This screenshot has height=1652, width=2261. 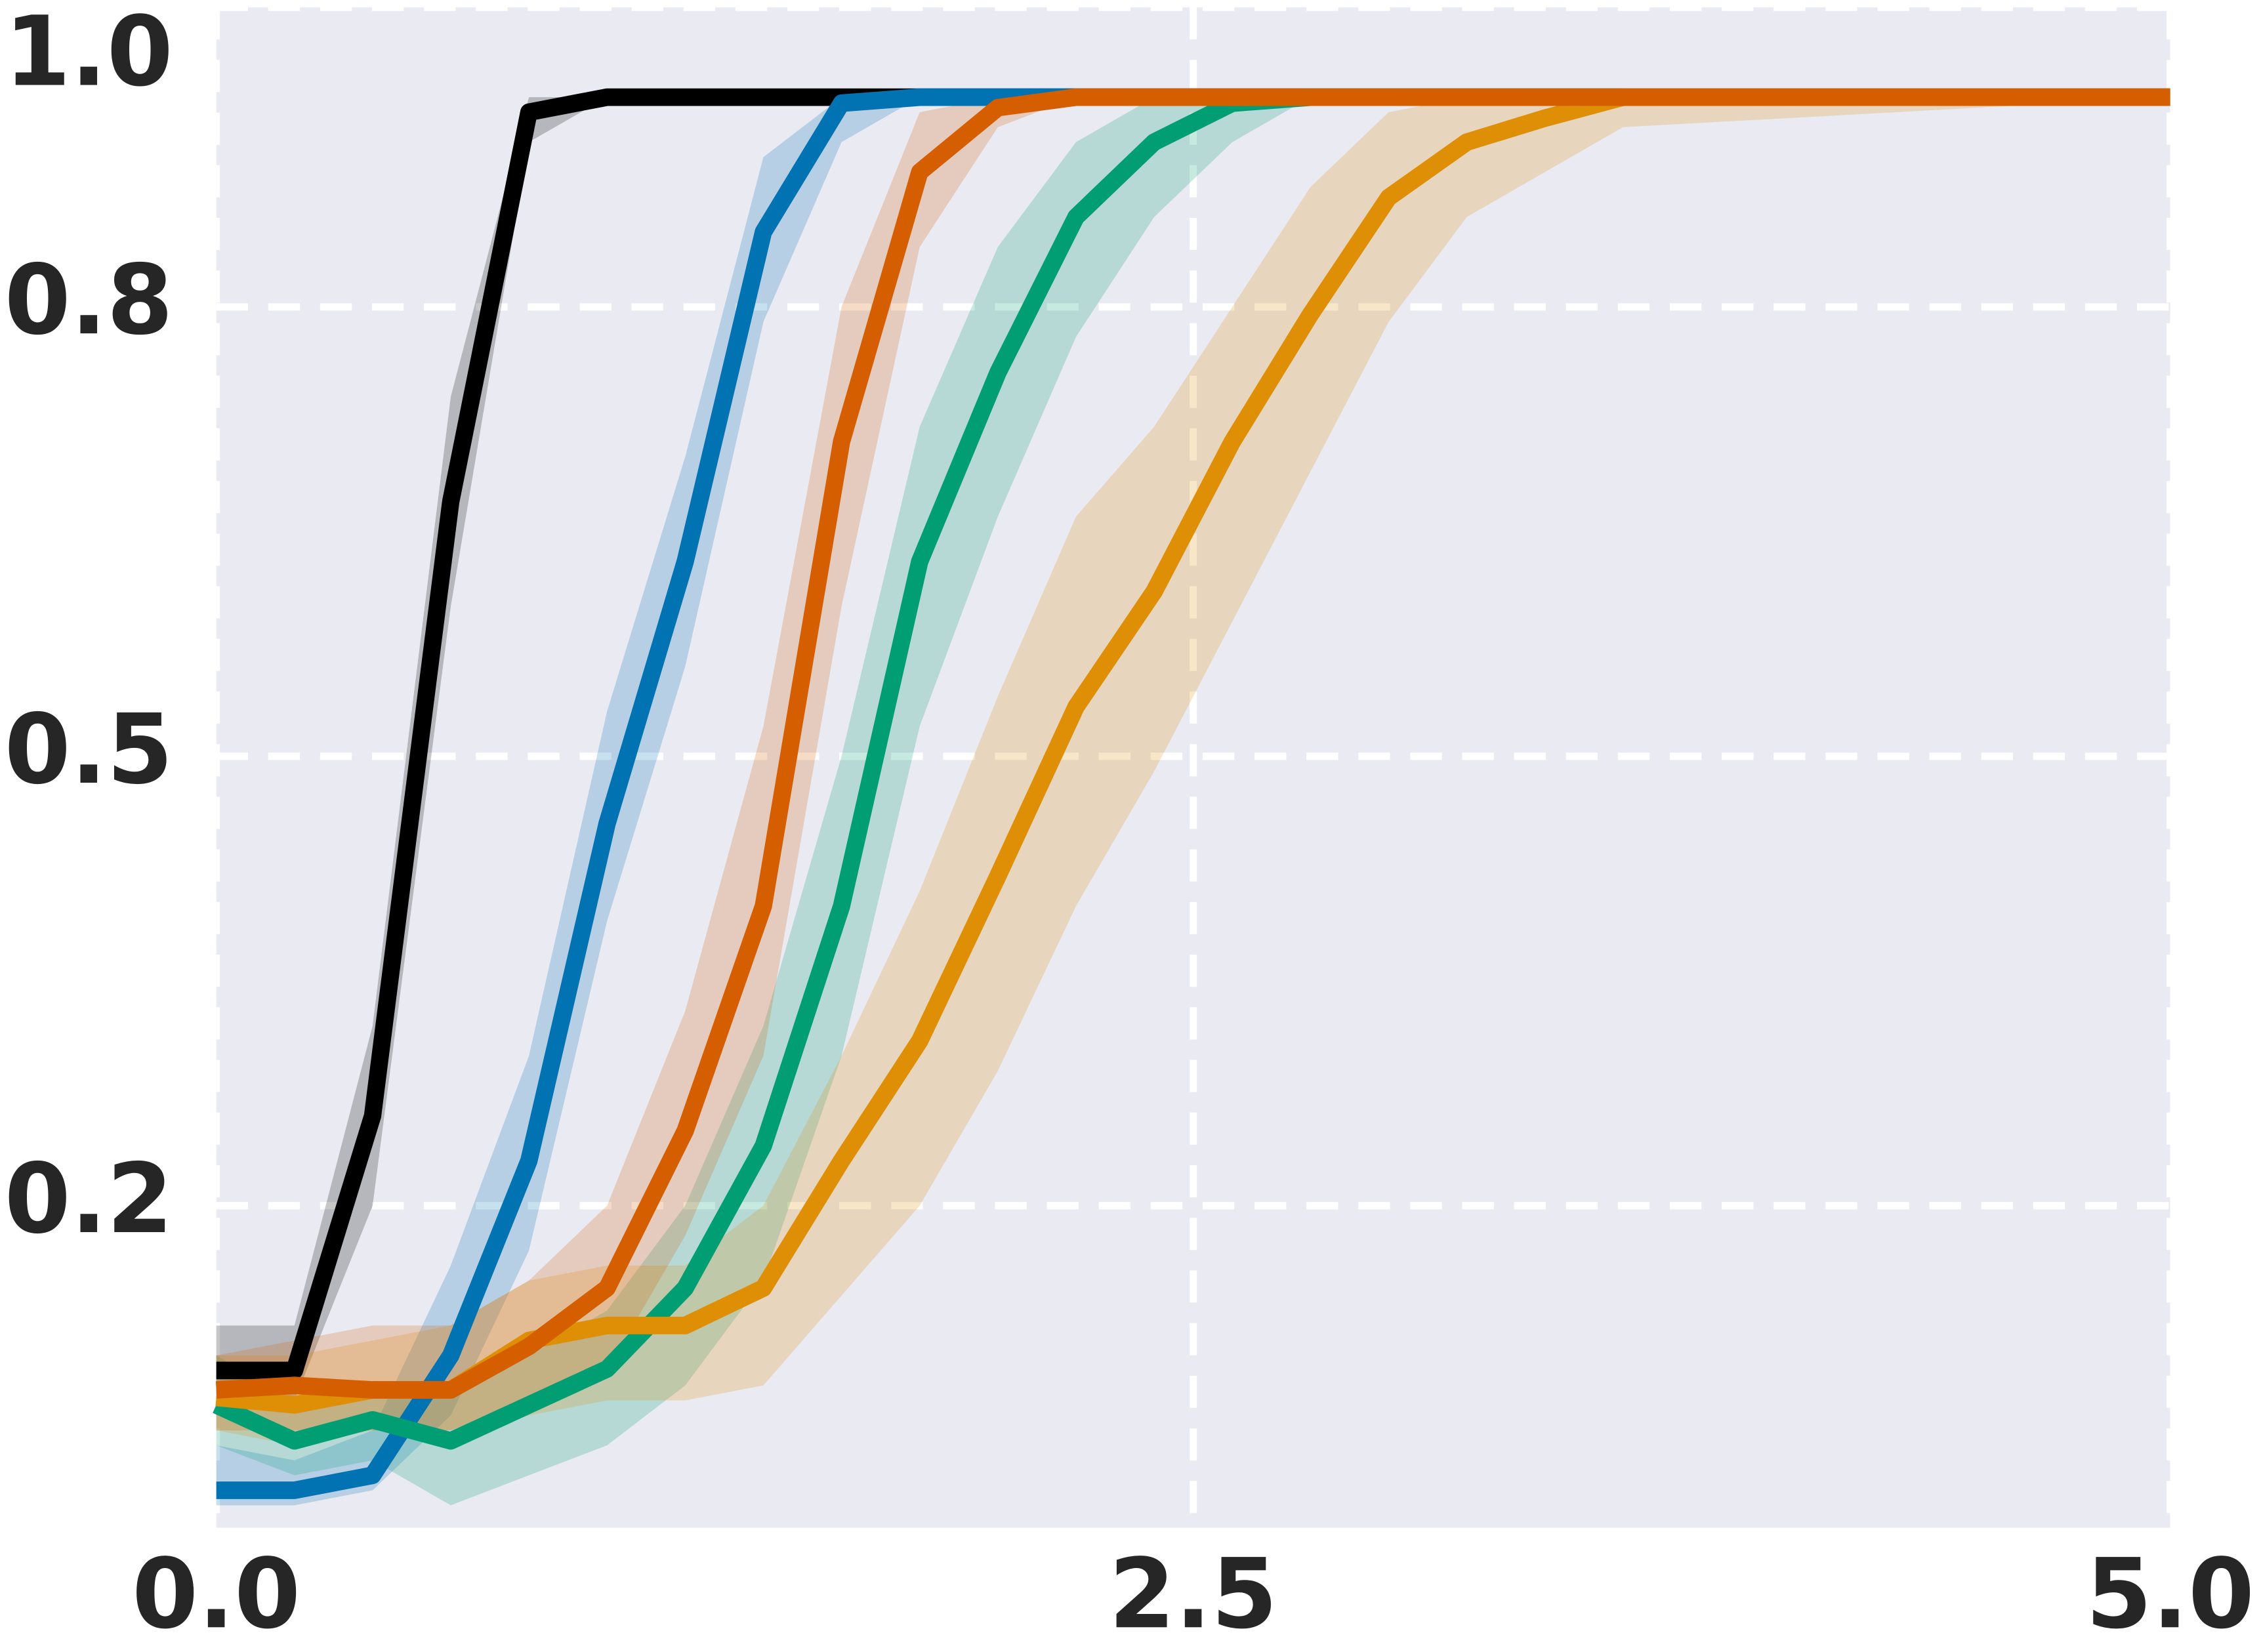 I want to click on x-tick-label: 2.5, so click(x=1193, y=1594).